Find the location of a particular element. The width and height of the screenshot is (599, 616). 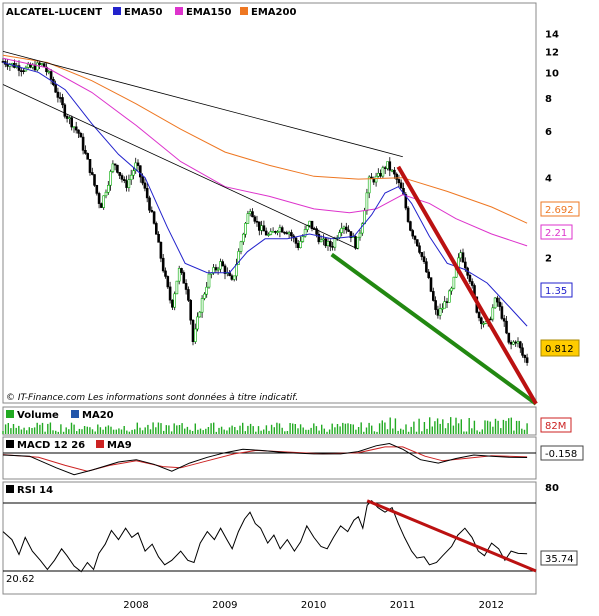

price-y-tick: 6 is located at coordinates (548, 132).